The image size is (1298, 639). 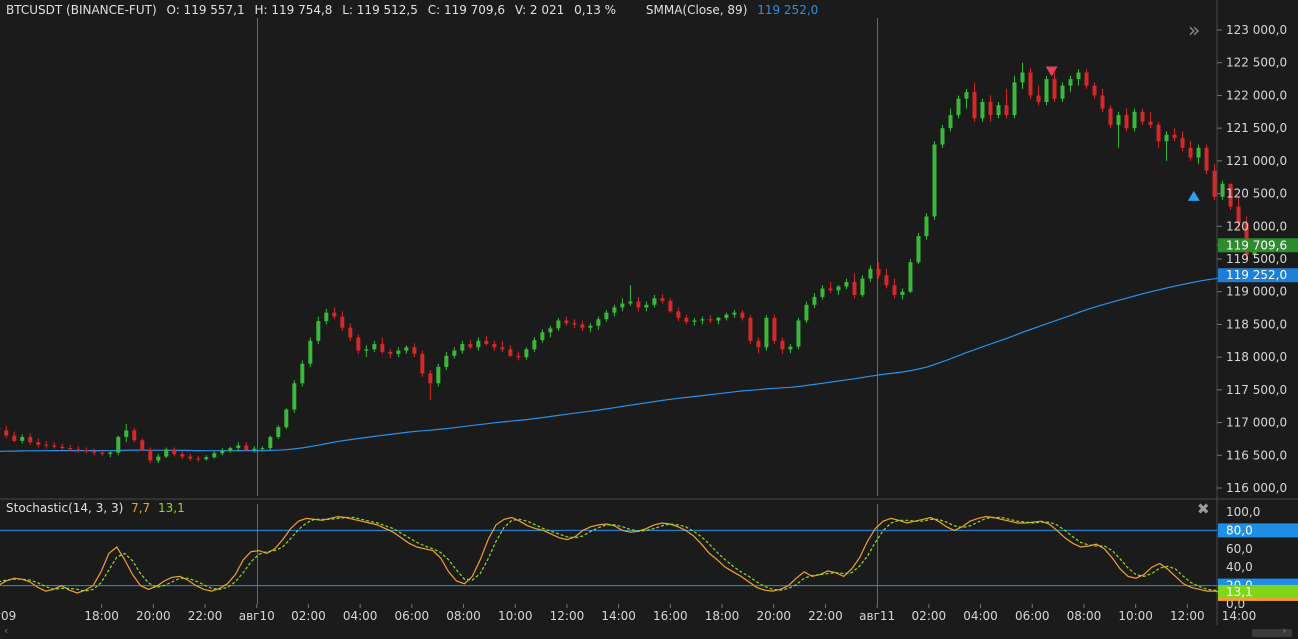 What do you see at coordinates (1239, 549) in the screenshot?
I see `stochastic-tick-label: 60,0` at bounding box center [1239, 549].